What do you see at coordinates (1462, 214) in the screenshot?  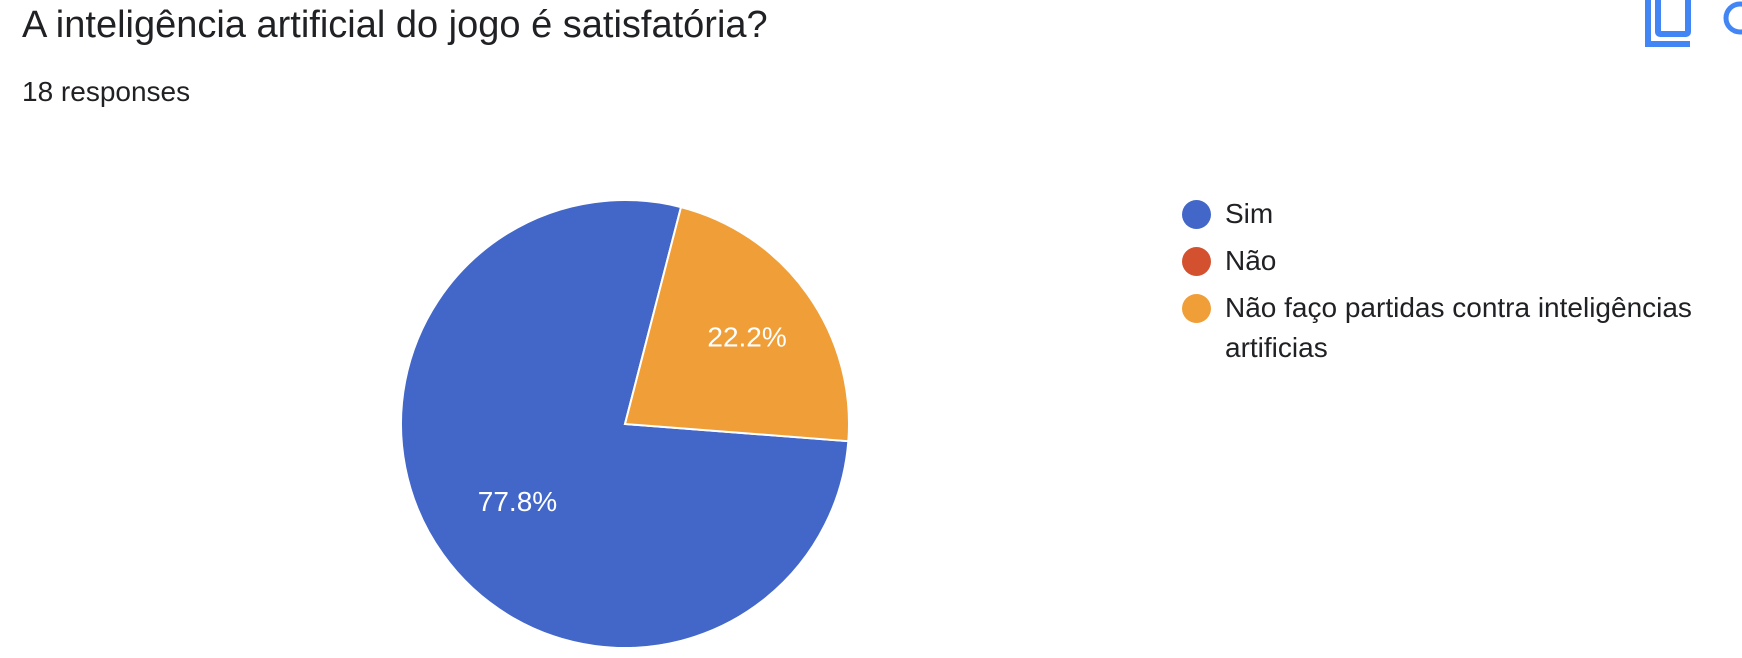 I see `legend-item-0: Sim` at bounding box center [1462, 214].